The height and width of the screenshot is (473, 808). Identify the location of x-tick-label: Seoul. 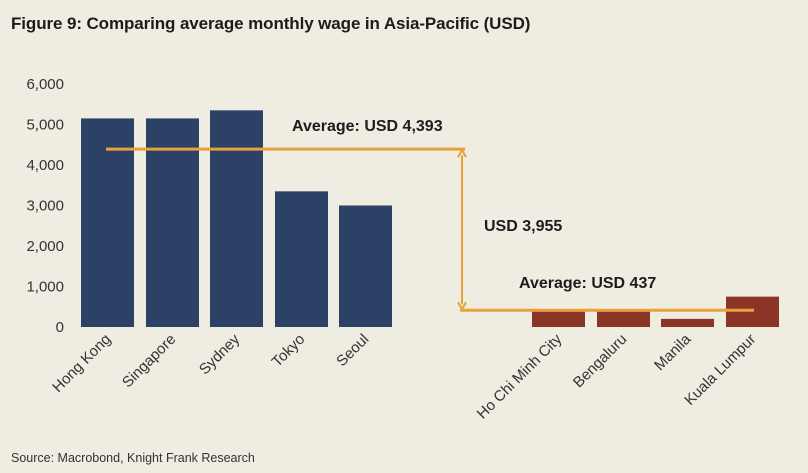
(352, 350).